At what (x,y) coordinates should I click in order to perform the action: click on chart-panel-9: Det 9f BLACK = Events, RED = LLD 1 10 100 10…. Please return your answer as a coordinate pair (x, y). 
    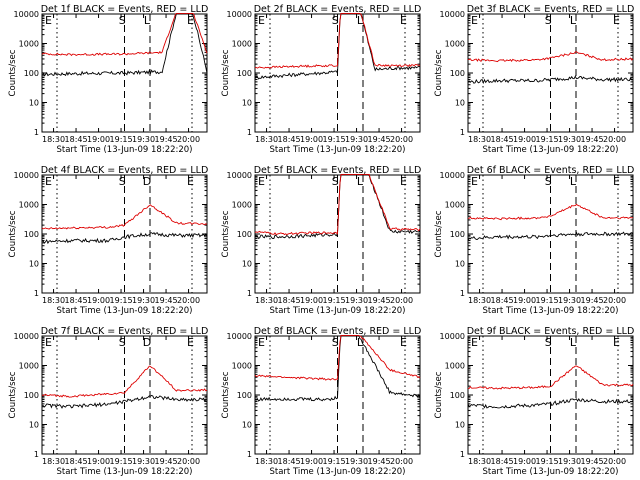
    Looking at the image, I should click on (534, 401).